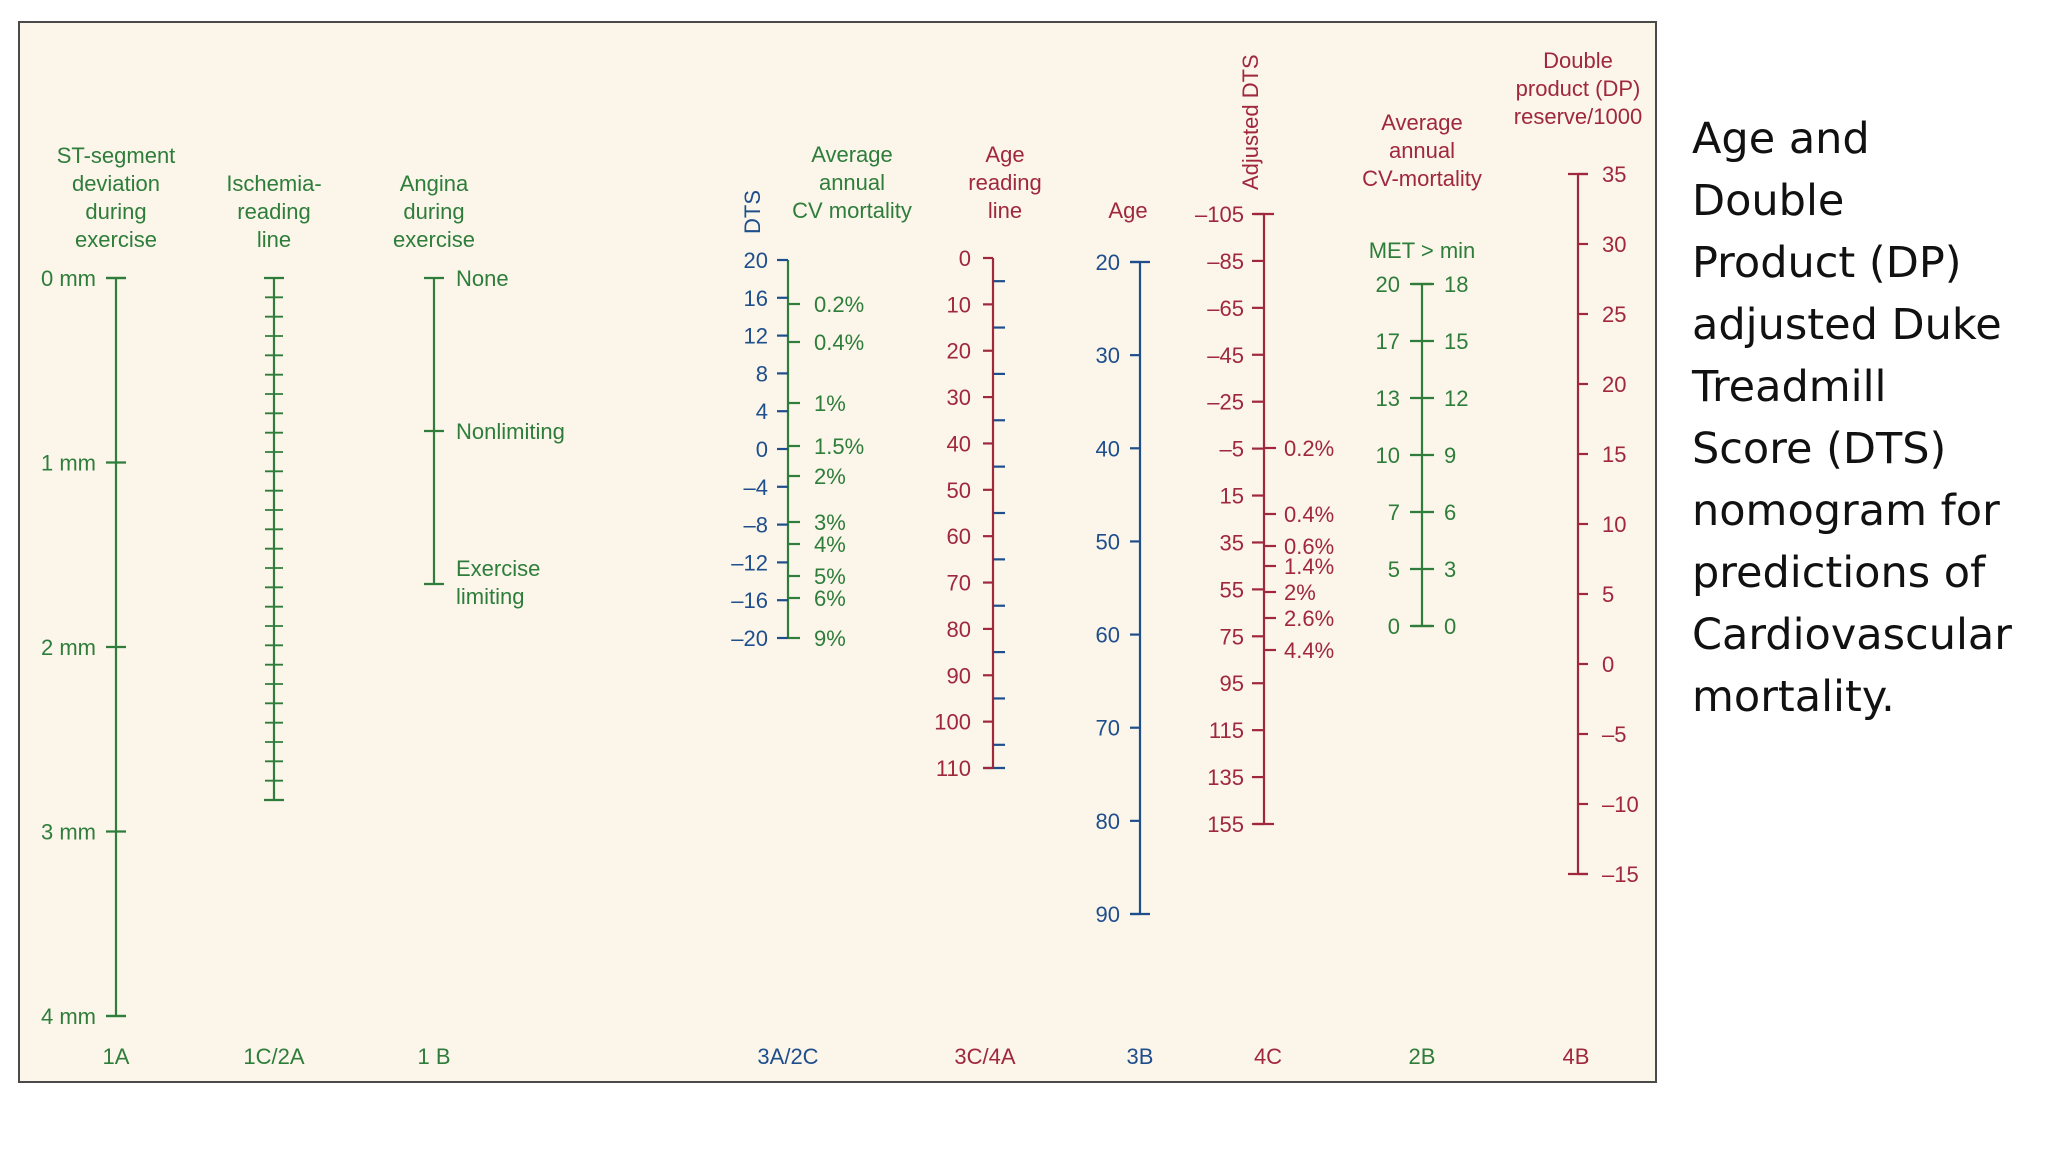 This screenshot has height=1152, width=2048. I want to click on tick-label: –16, so click(749, 600).